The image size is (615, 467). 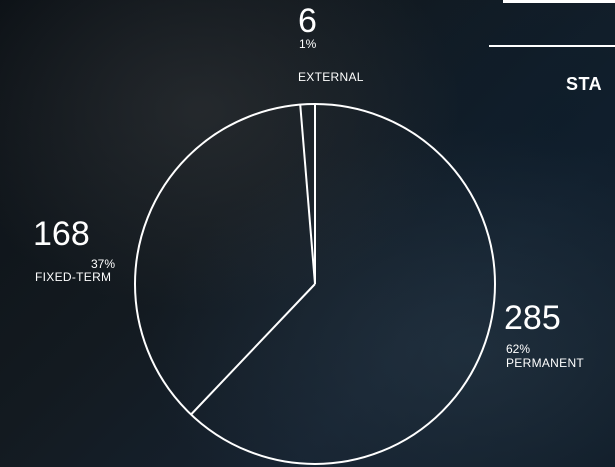 I want to click on slice-percent-fixed-term: 37%, so click(x=103, y=264).